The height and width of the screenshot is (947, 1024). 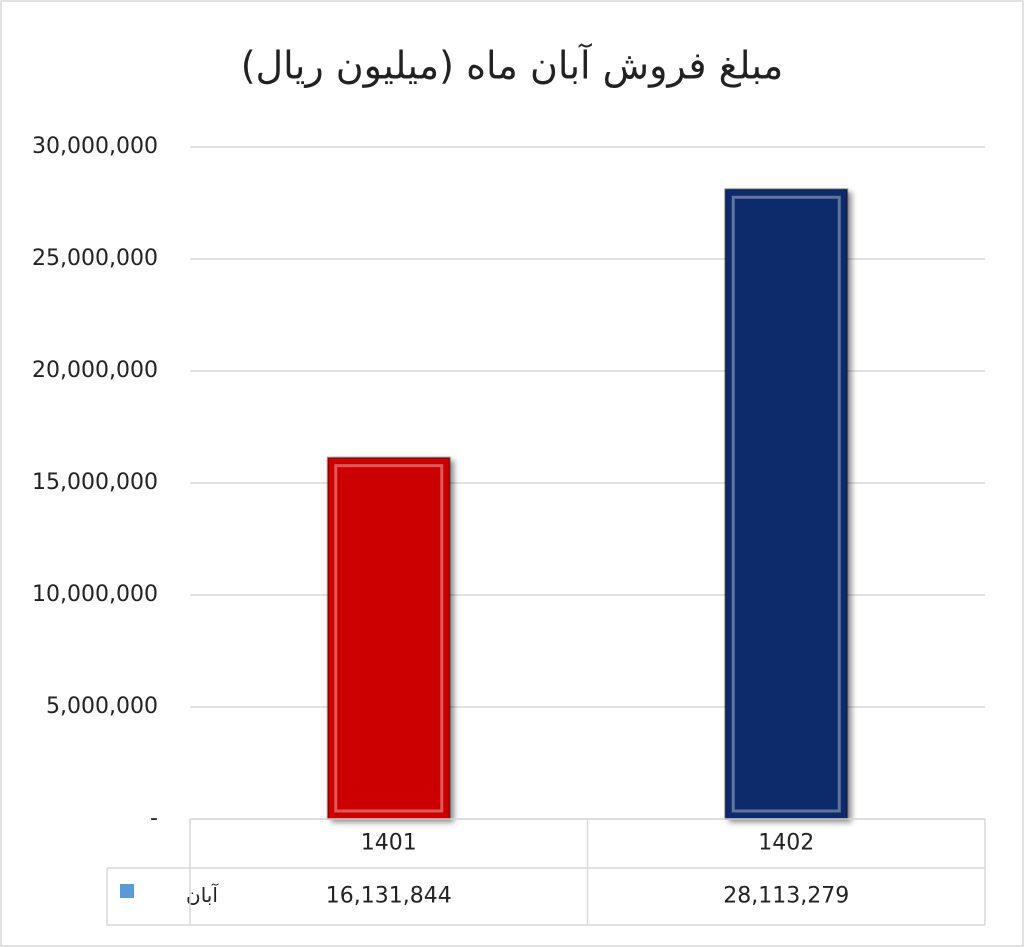 What do you see at coordinates (202, 894) in the screenshot?
I see `legend-label: آبان` at bounding box center [202, 894].